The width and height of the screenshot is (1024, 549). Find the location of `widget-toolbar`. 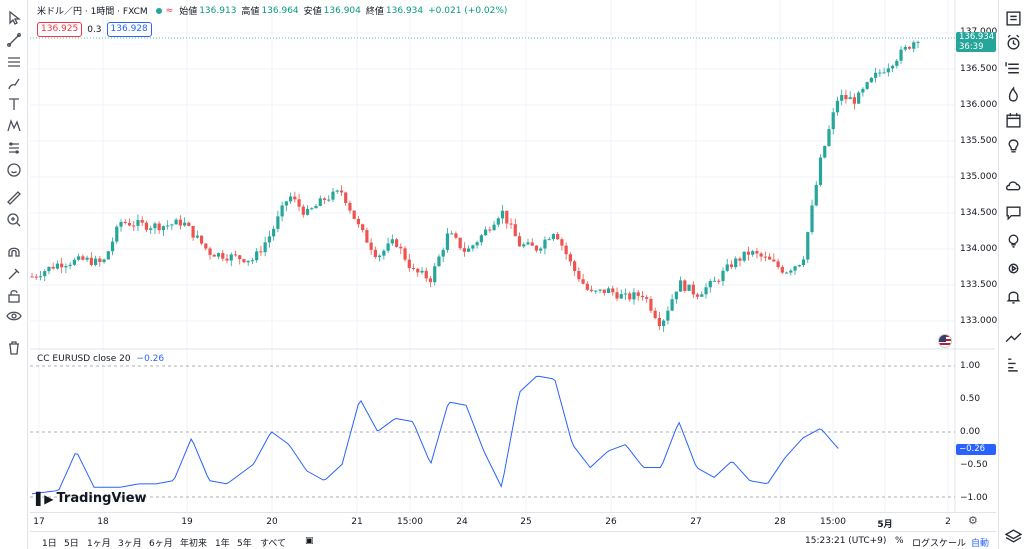

widget-toolbar is located at coordinates (1011, 274).